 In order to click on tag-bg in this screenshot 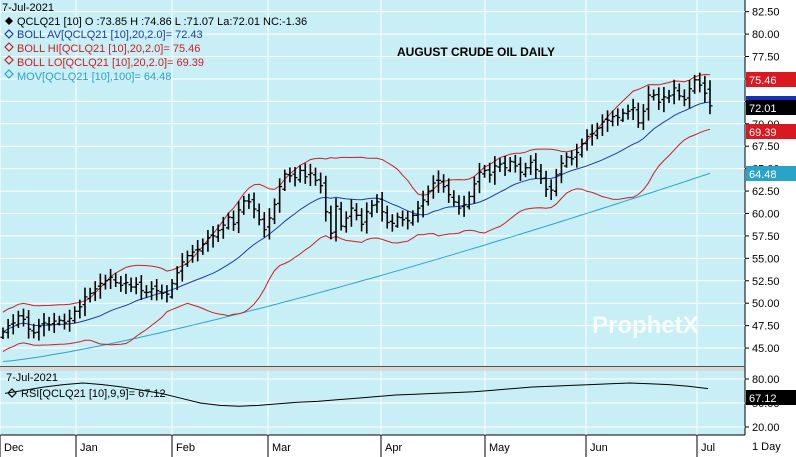, I will do `click(771, 131)`.